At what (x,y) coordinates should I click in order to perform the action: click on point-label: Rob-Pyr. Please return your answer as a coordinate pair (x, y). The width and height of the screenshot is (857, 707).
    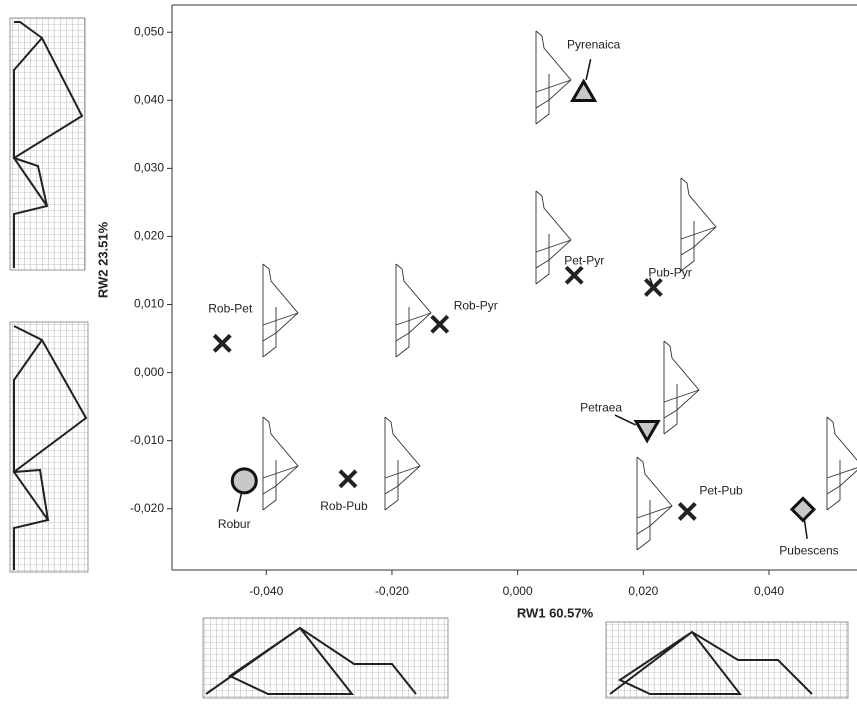
    Looking at the image, I should click on (476, 305).